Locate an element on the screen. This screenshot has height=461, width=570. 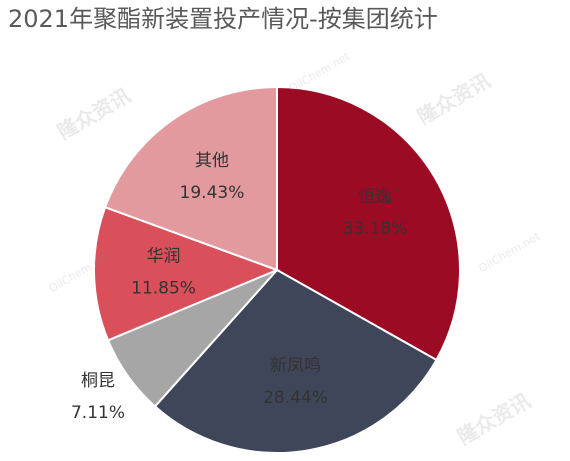
value-label: 28.44% is located at coordinates (295, 398).